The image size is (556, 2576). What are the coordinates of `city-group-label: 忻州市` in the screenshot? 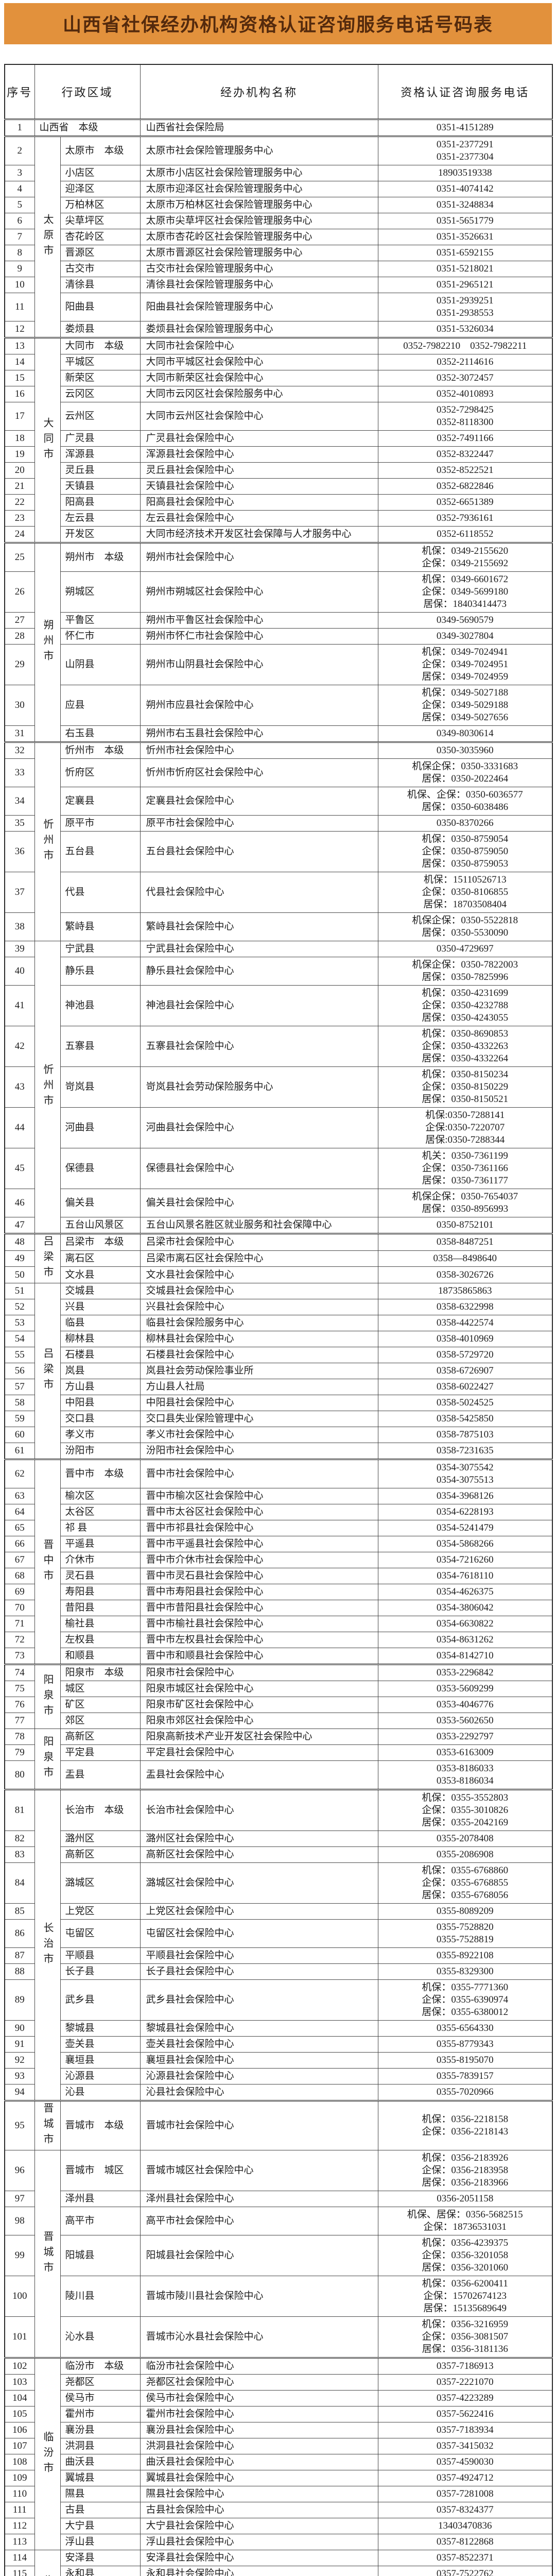 It's located at (47, 842).